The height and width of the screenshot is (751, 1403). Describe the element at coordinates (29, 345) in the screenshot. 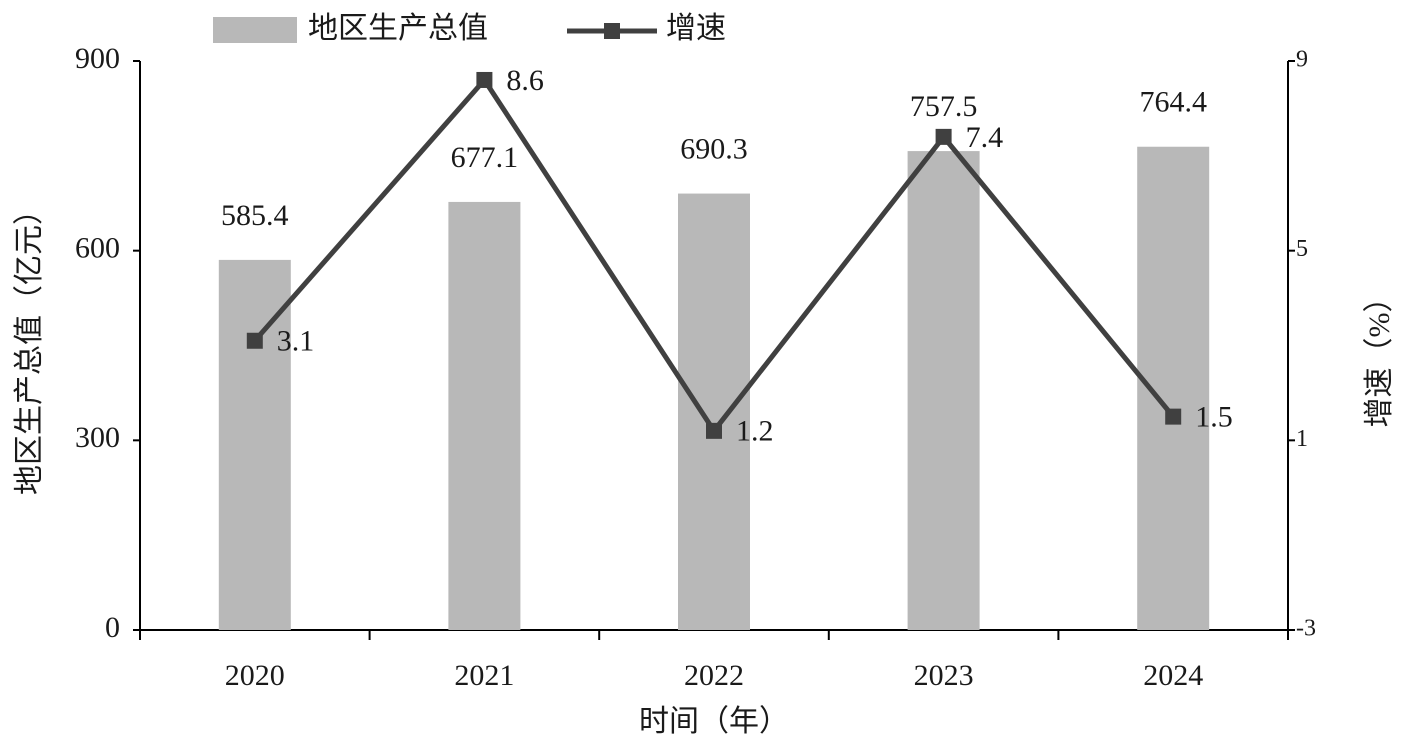

I see `y-axis-title: 地区生产总值（亿元）` at that location.